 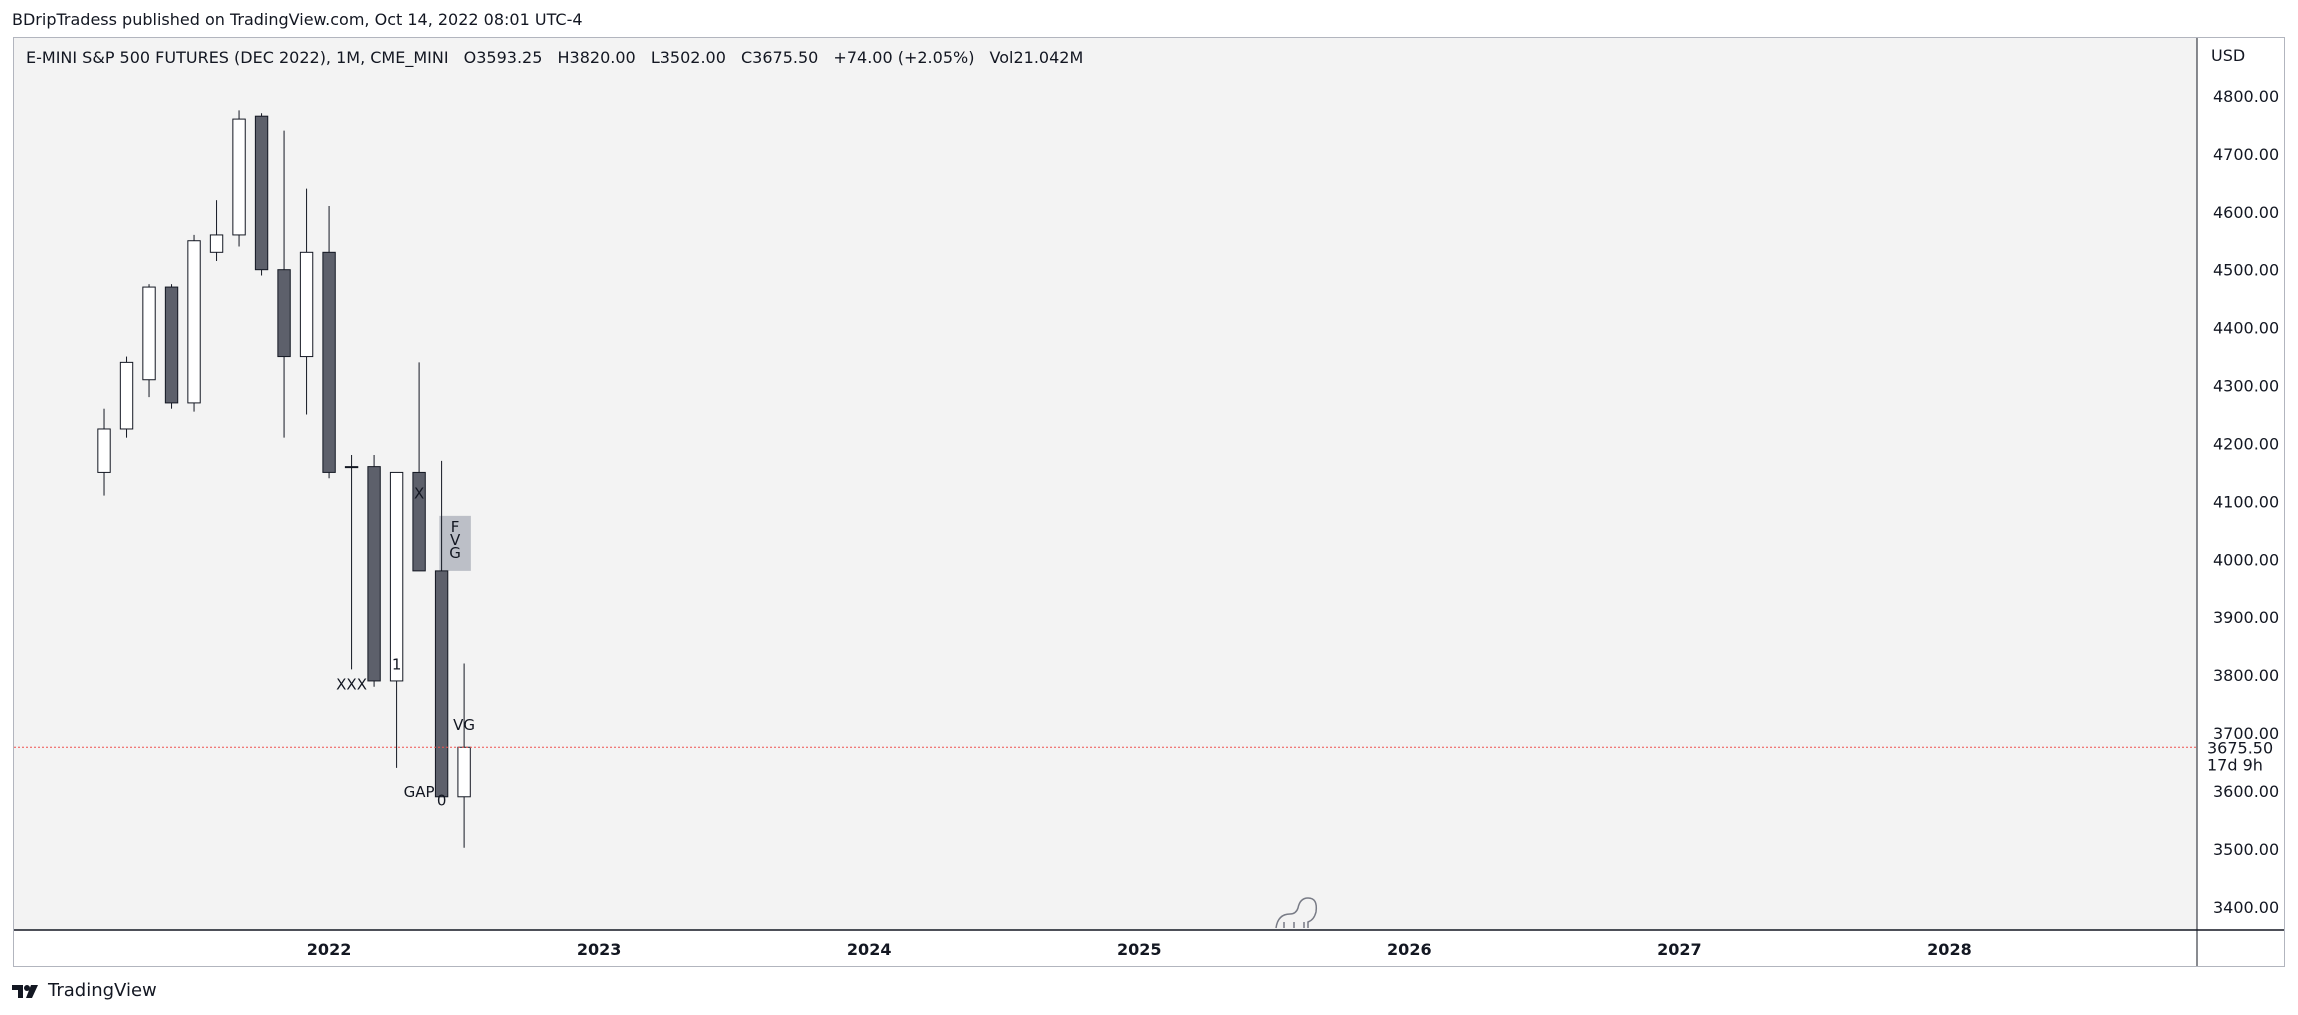 What do you see at coordinates (1949, 949) in the screenshot?
I see `x-tick-label: 2028` at bounding box center [1949, 949].